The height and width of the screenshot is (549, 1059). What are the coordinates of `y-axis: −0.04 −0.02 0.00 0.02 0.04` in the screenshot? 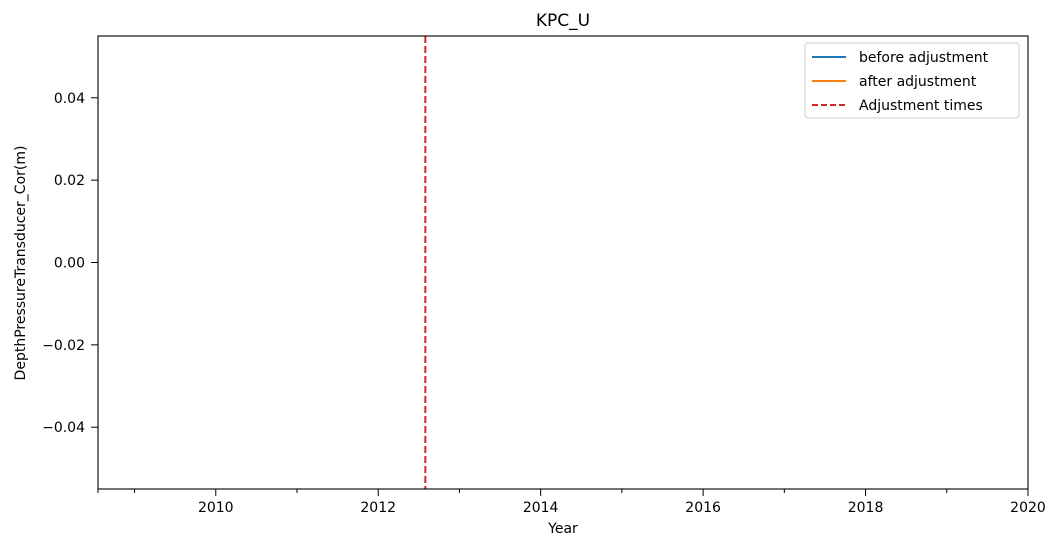 It's located at (70, 263).